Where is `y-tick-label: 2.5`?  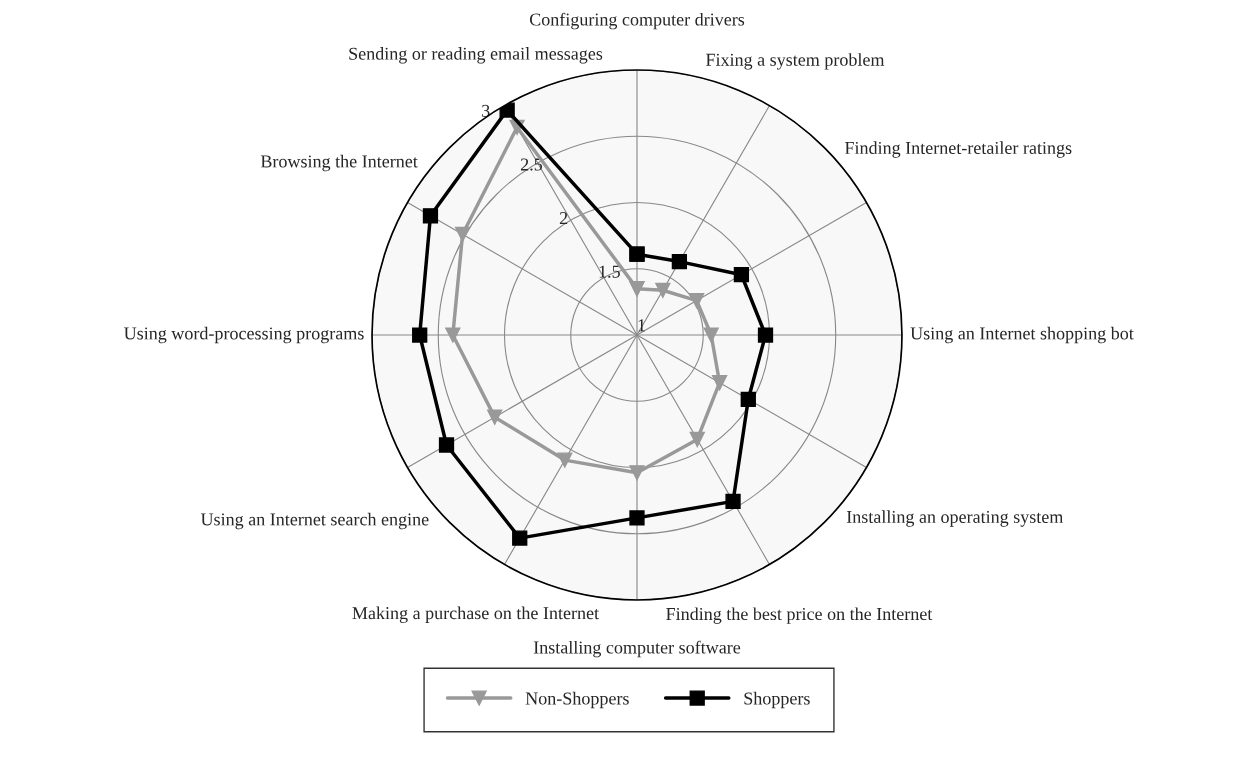 y-tick-label: 2.5 is located at coordinates (531, 164).